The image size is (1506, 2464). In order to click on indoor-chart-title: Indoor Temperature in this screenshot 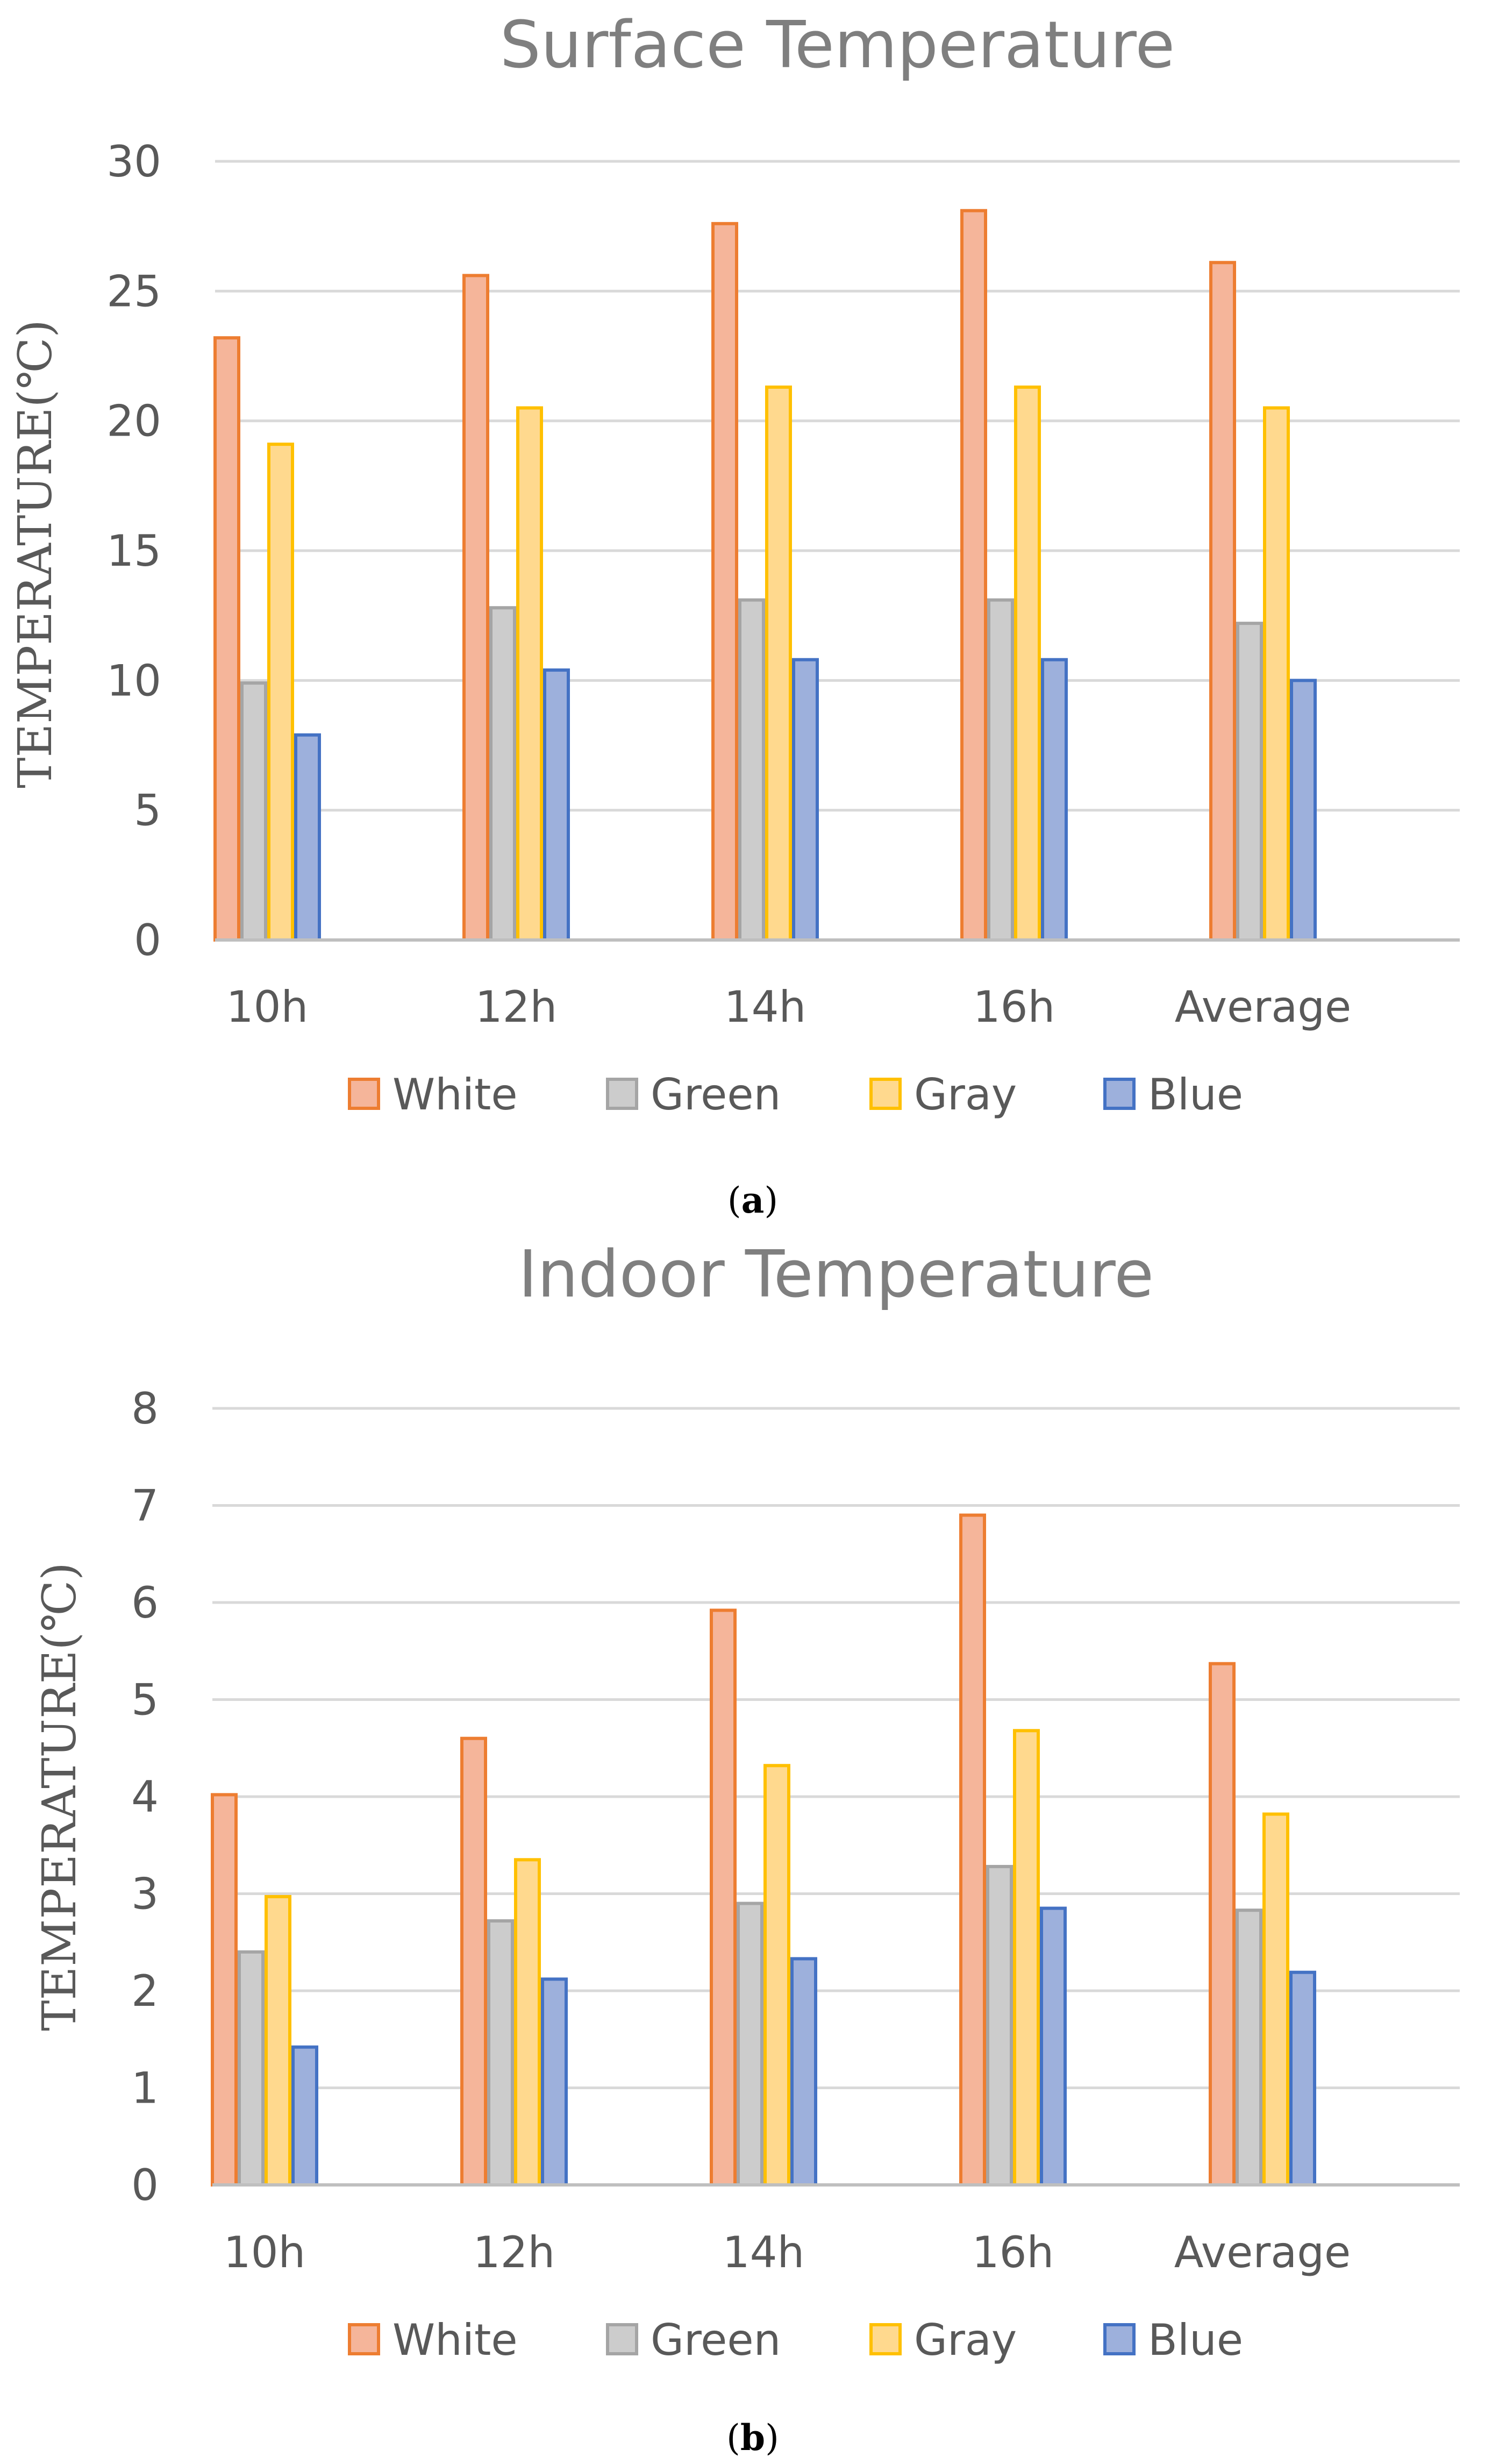, I will do `click(836, 1275)`.